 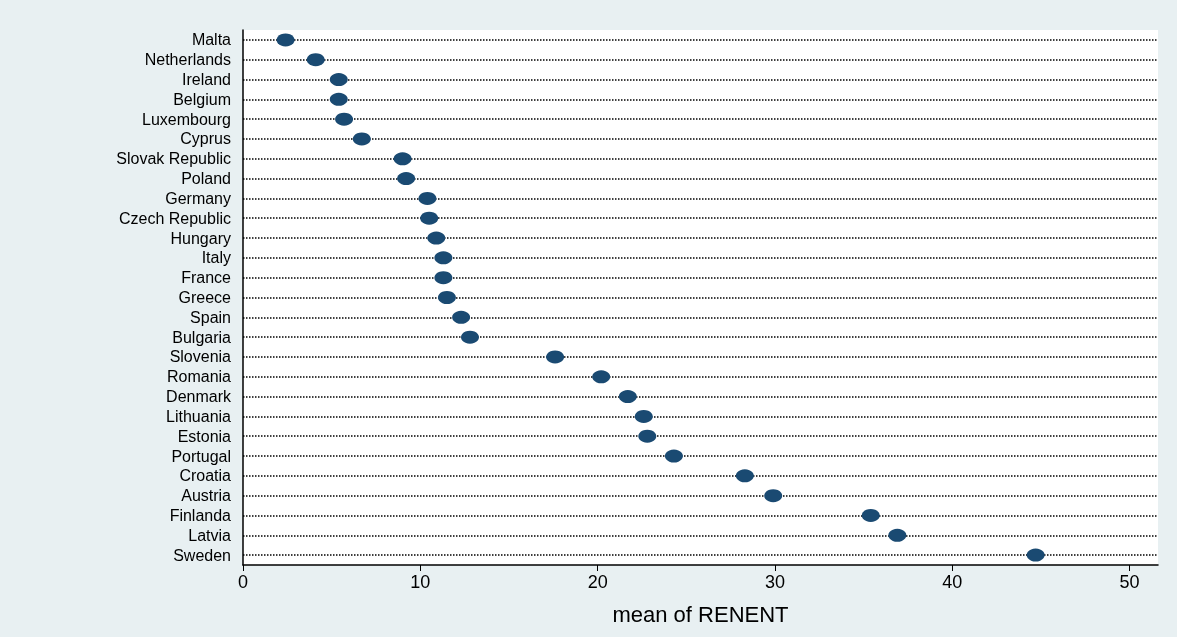 What do you see at coordinates (173, 159) in the screenshot?
I see `y-tick-label: Slovak Republic` at bounding box center [173, 159].